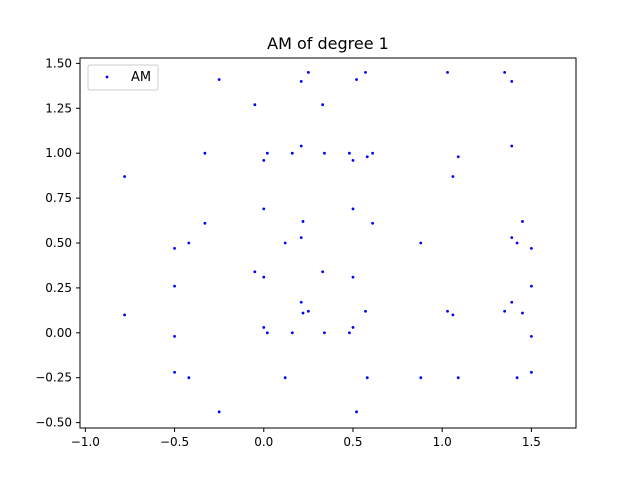 The width and height of the screenshot is (640, 480). I want to click on x-axis: −1.0 −0.5 0.0 0.5 1.0 1.5, so click(306, 438).